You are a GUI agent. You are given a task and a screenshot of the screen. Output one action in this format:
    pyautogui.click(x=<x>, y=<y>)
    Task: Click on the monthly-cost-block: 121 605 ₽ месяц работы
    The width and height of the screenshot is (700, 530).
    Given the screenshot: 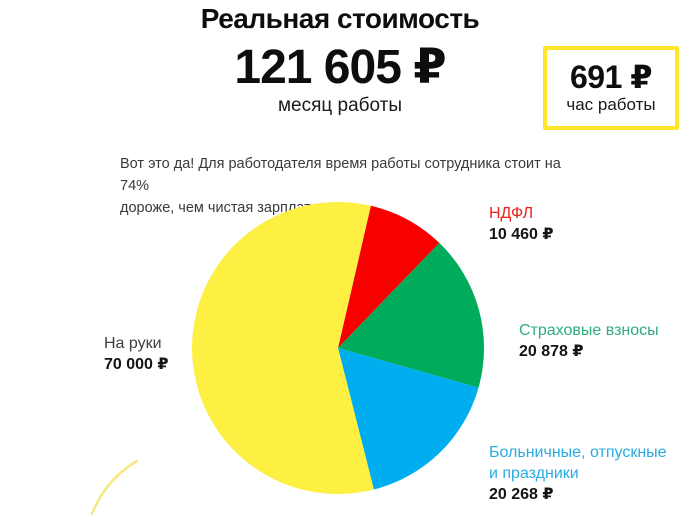 What is the action you would take?
    pyautogui.click(x=340, y=80)
    